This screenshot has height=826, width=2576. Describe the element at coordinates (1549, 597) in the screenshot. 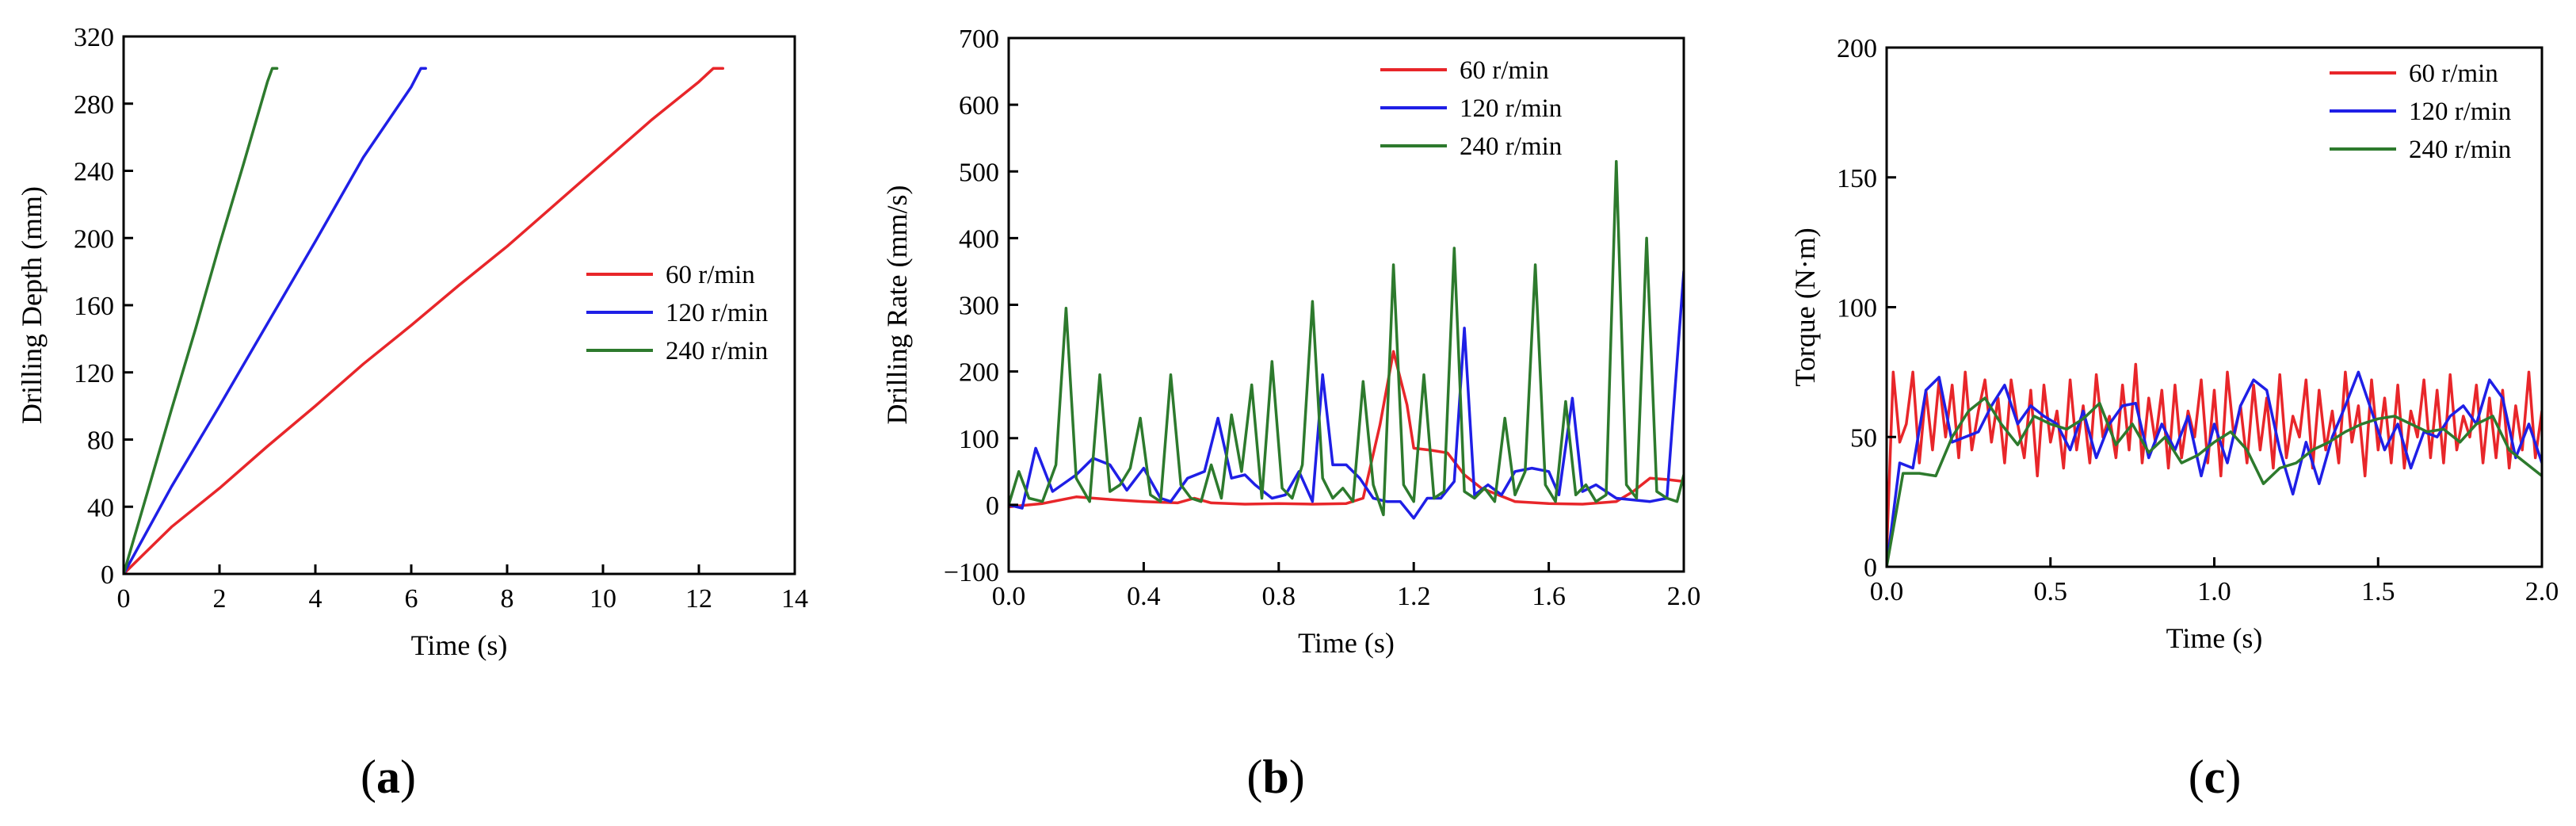

I see `x-tick-label: 1.6` at that location.